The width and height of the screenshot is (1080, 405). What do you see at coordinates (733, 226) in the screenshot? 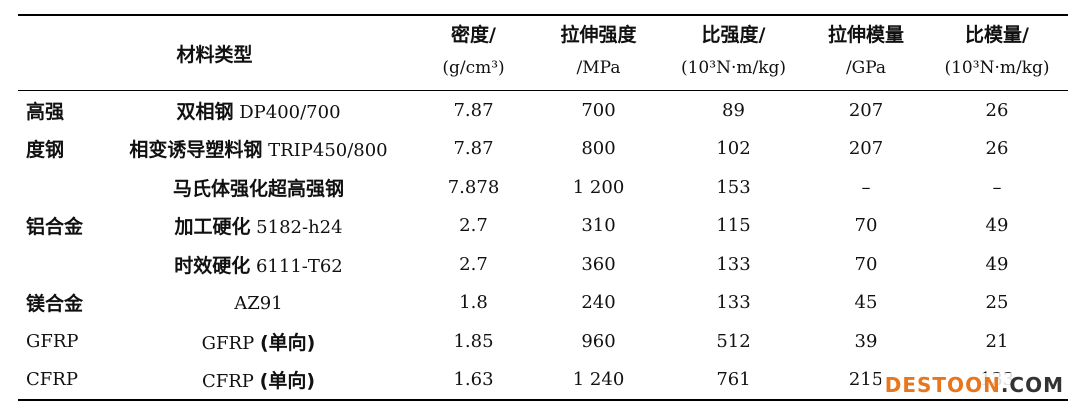
I see `specific-strength-value: 115` at bounding box center [733, 226].